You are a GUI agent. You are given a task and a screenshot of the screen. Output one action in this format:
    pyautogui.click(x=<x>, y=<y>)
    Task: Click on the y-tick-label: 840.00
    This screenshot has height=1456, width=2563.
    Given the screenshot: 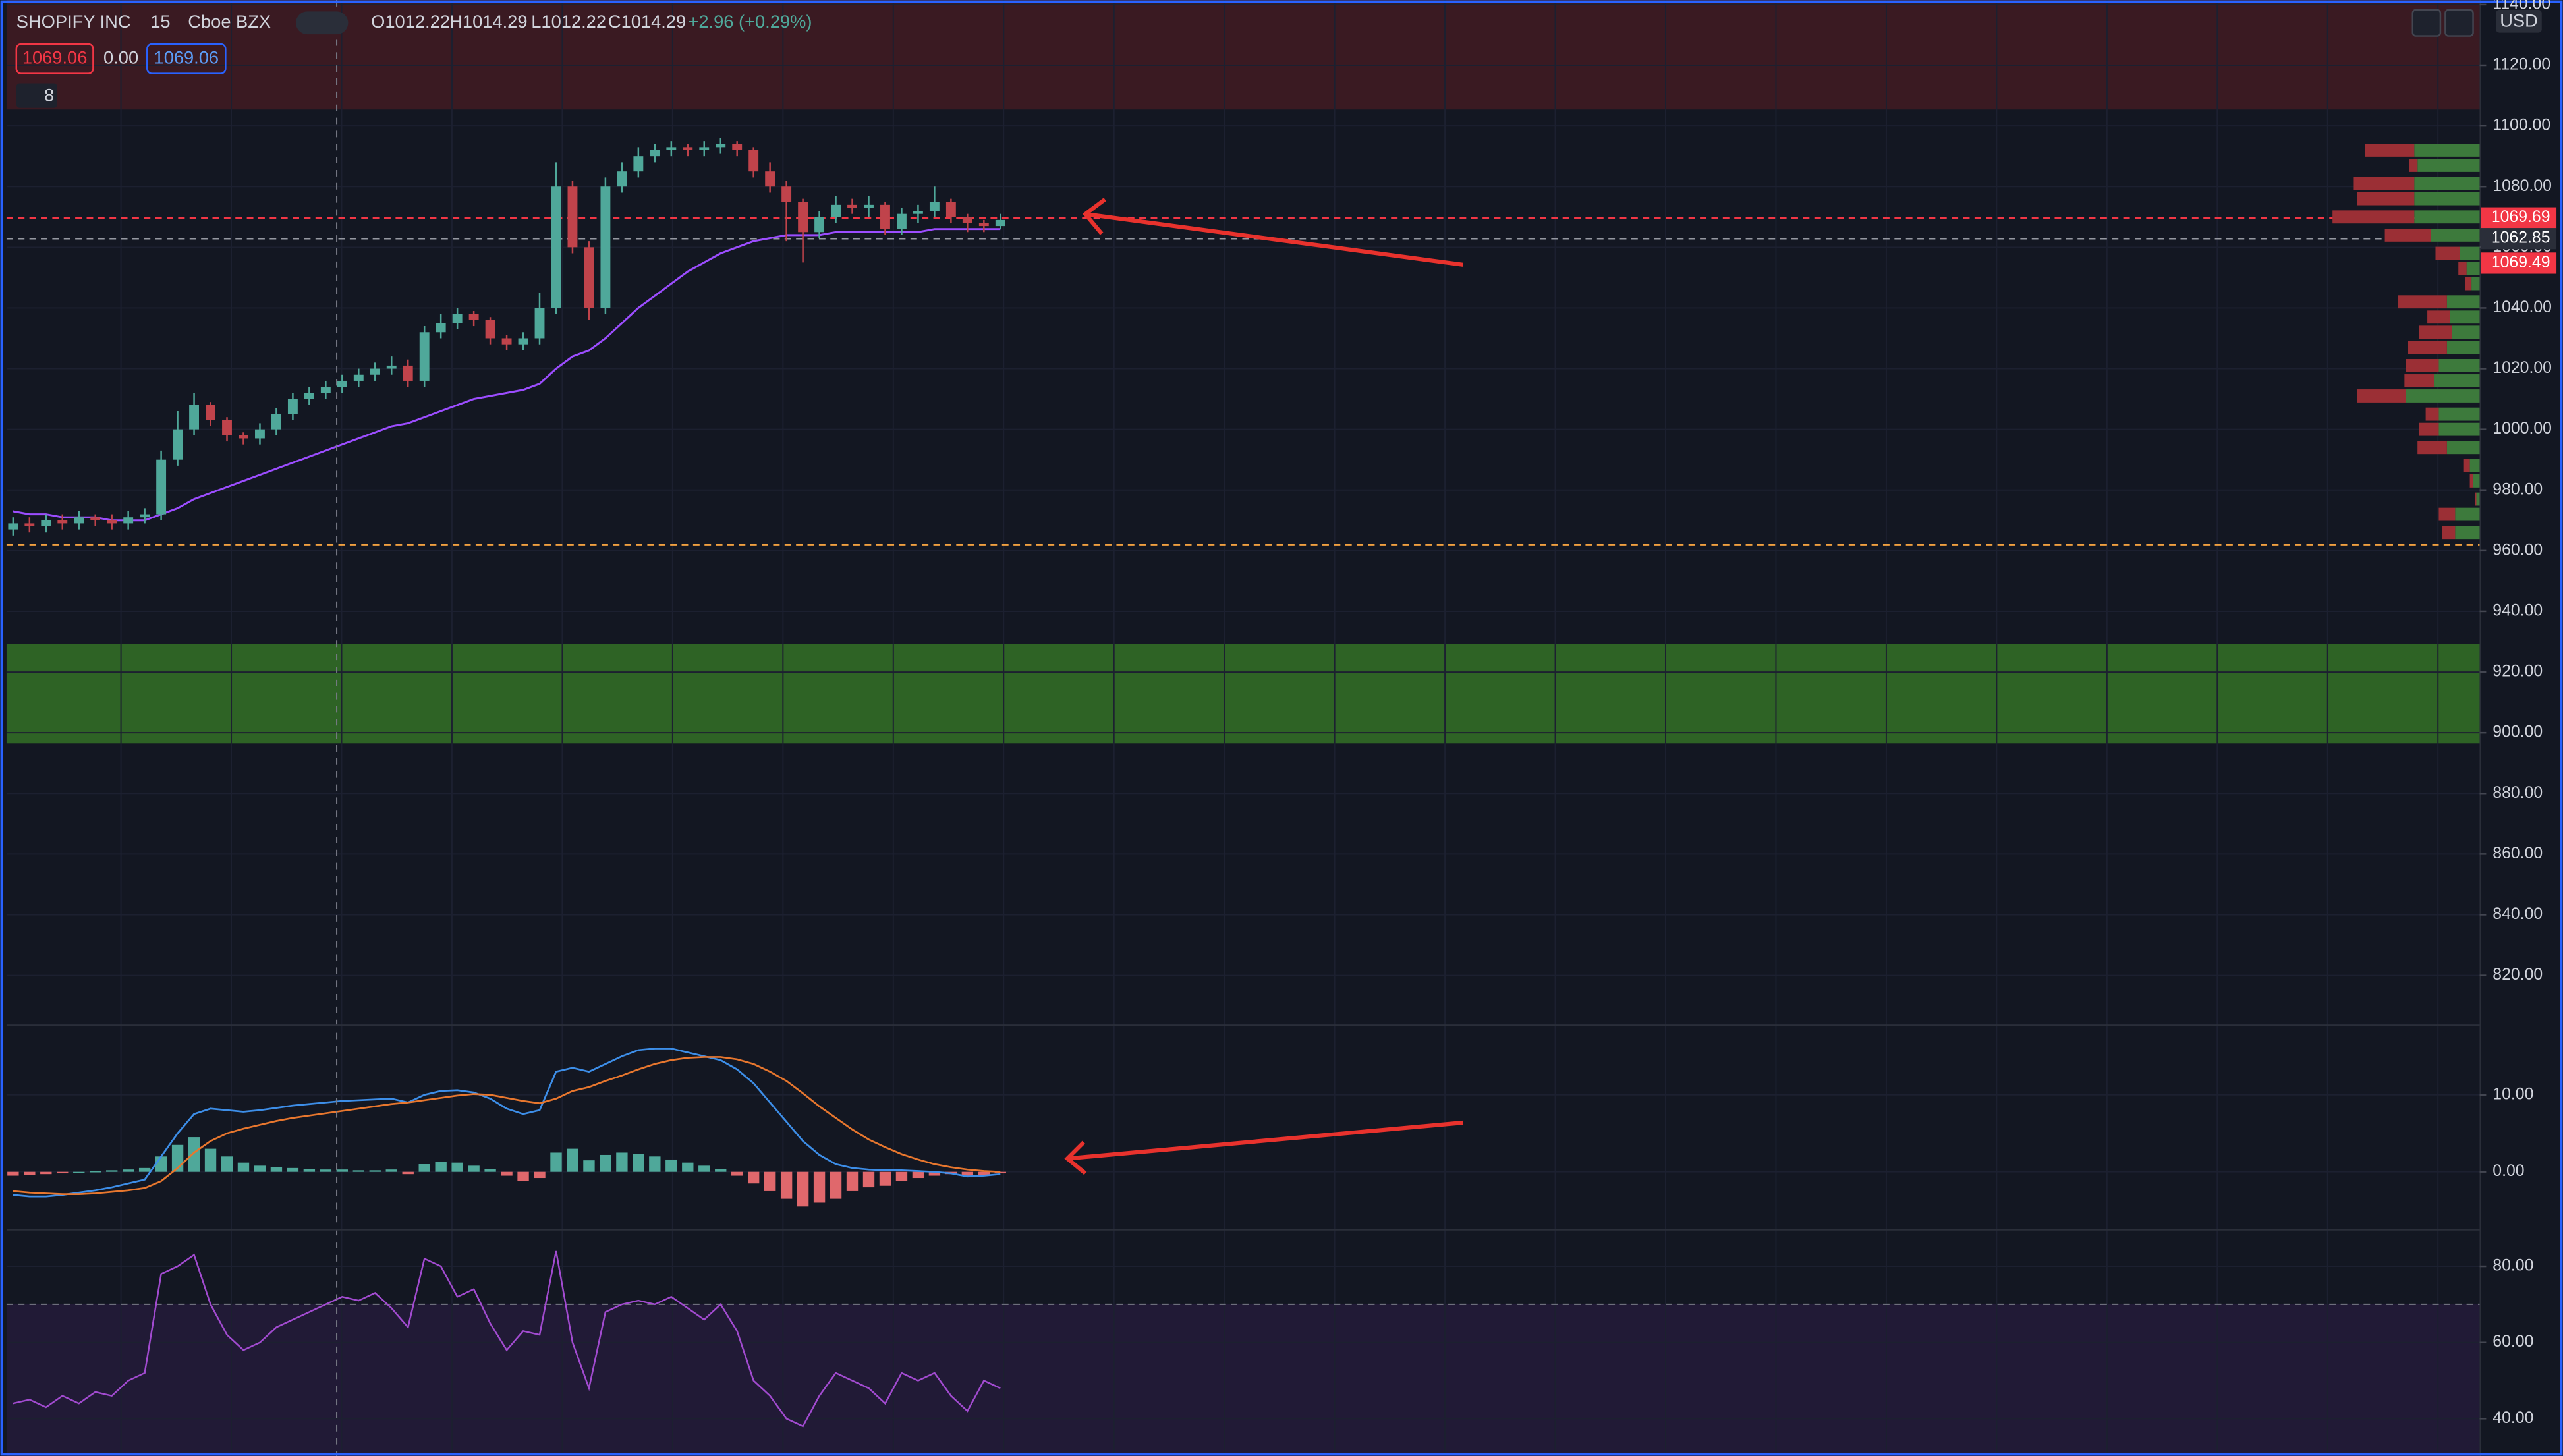 What is the action you would take?
    pyautogui.click(x=2518, y=914)
    